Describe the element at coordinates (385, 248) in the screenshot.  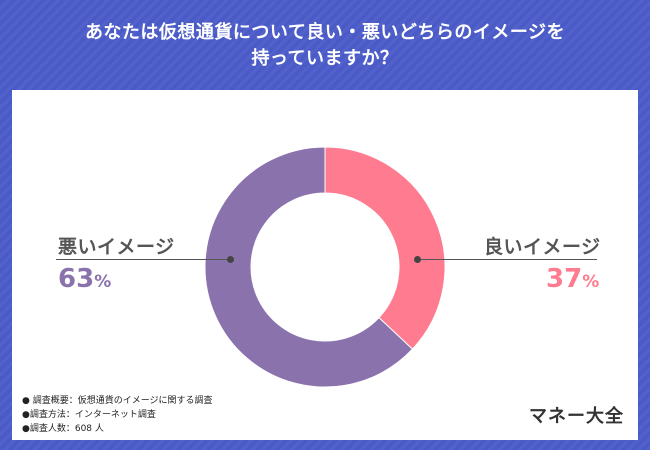
I see `slice-positive` at that location.